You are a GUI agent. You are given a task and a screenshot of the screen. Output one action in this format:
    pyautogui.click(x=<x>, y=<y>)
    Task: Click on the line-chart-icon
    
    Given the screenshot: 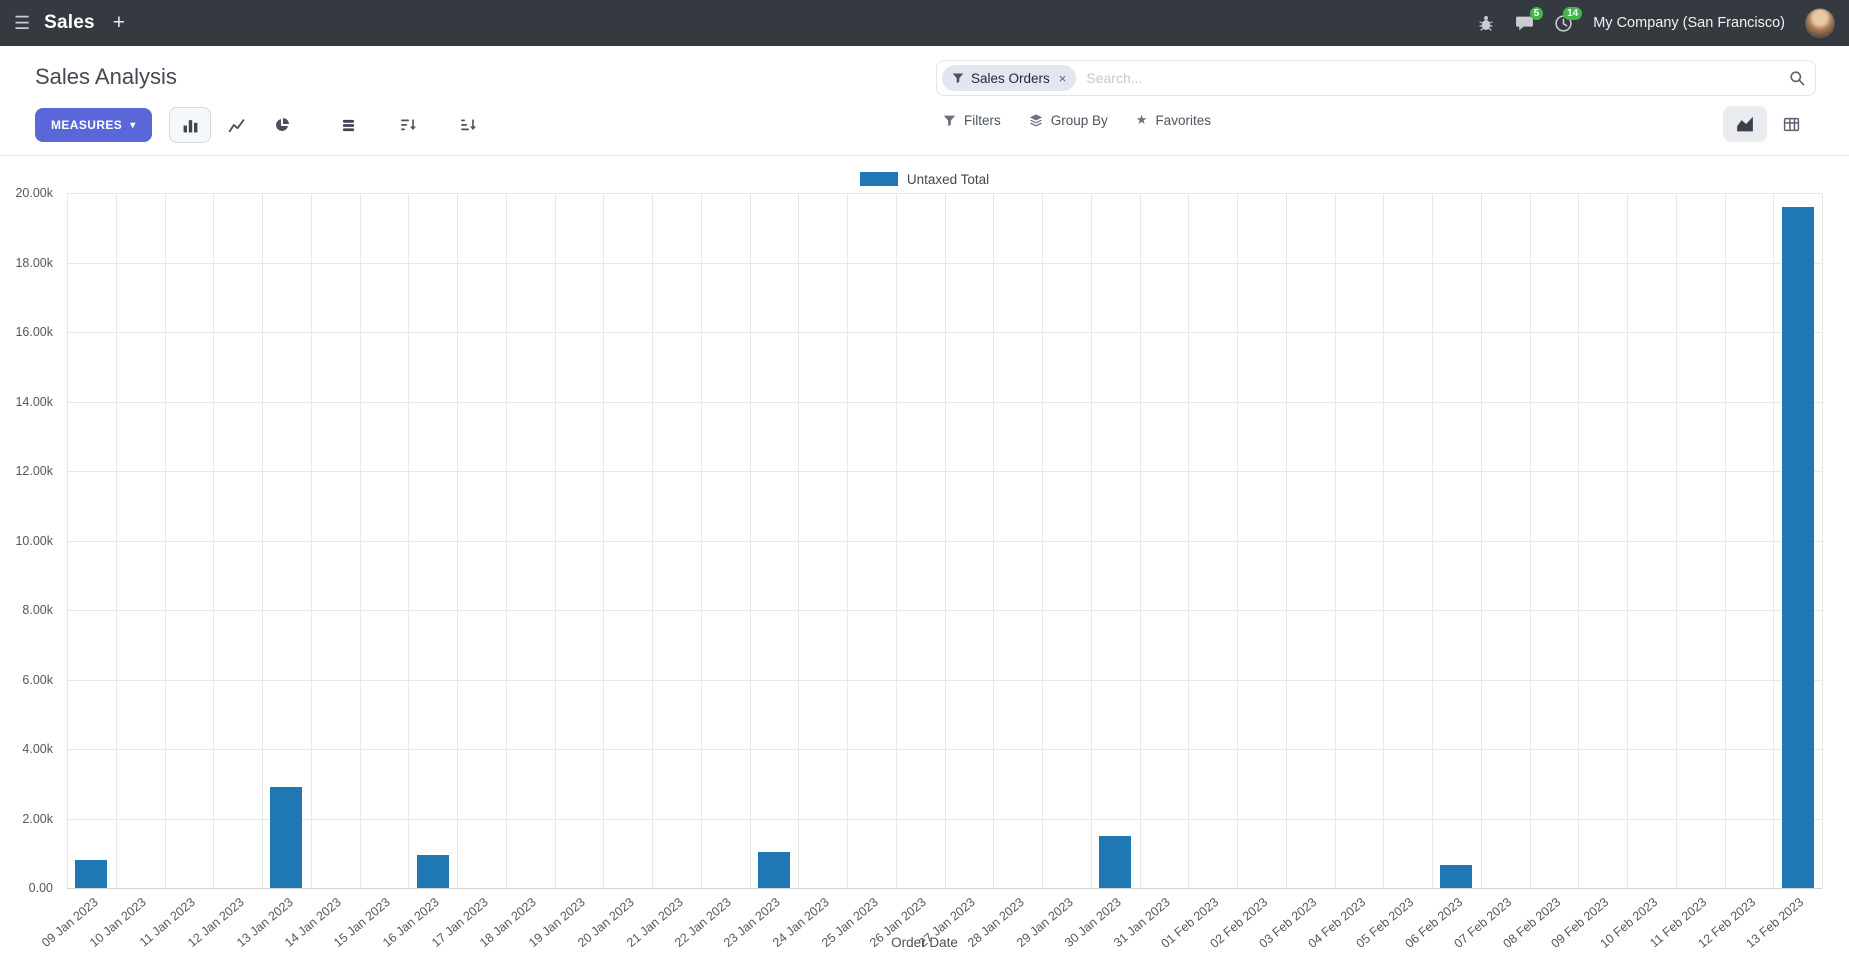 What is the action you would take?
    pyautogui.click(x=236, y=125)
    